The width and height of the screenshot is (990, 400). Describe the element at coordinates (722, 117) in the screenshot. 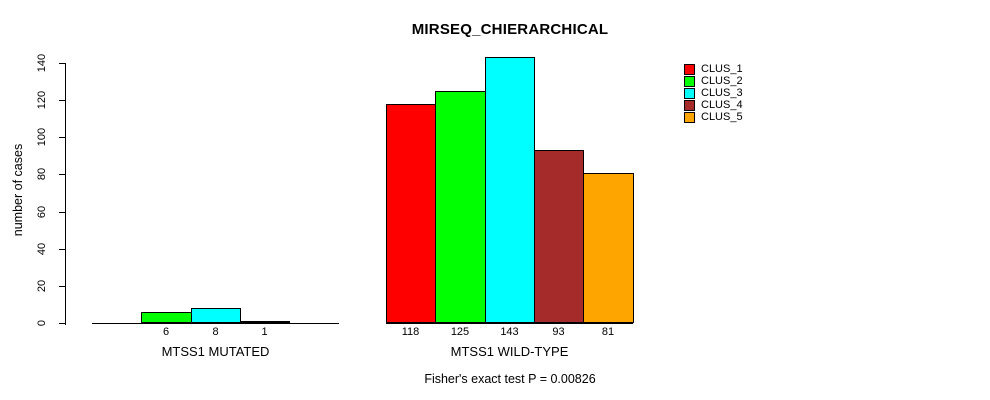

I see `legend-label: CLUS_5` at that location.